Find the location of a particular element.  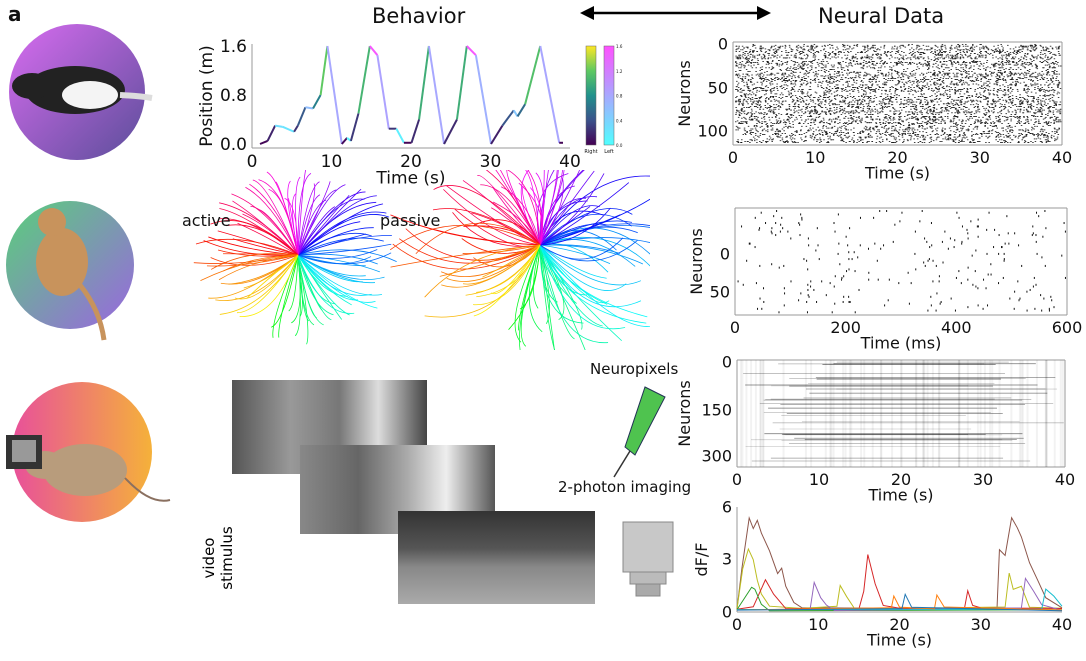

colorbar is located at coordinates (591, 95).